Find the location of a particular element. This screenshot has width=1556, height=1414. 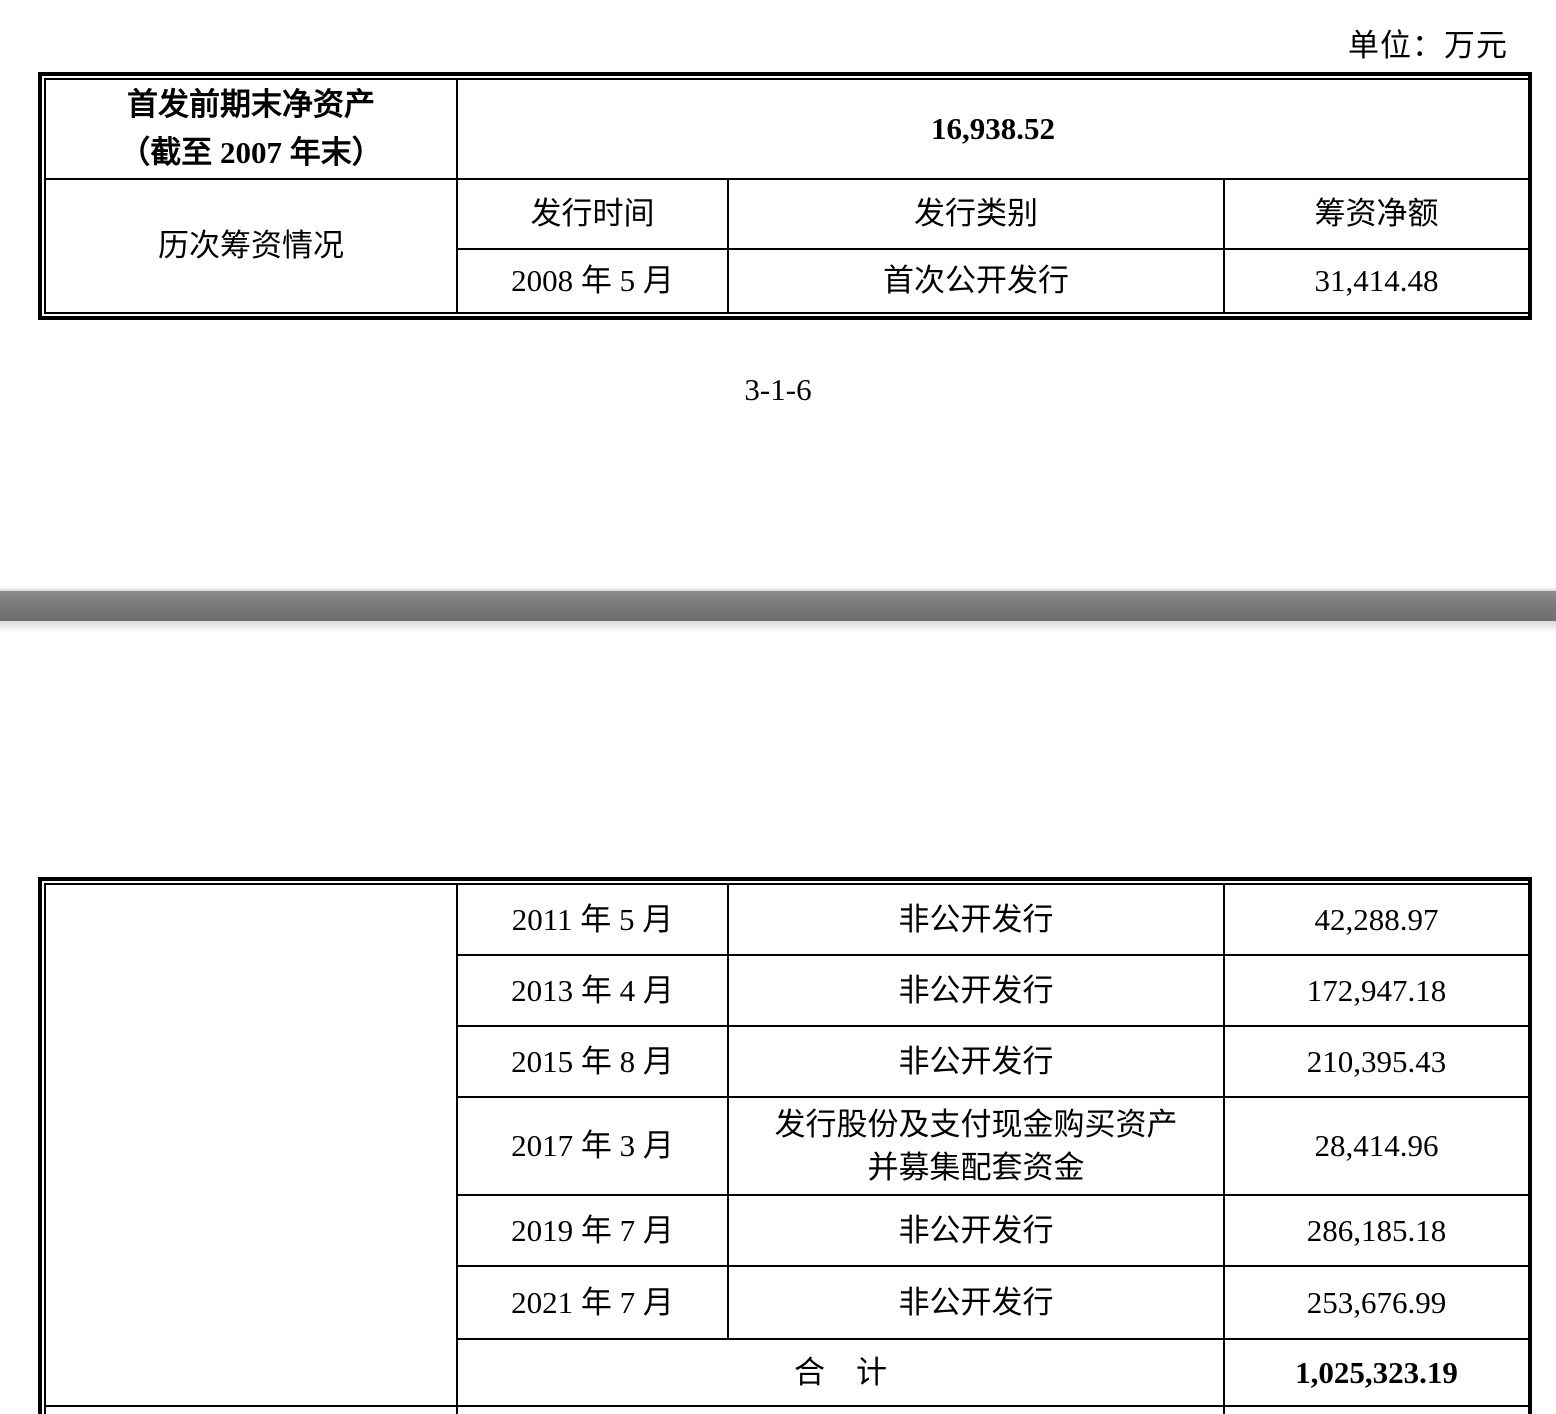

financing-history-label-cell: 历次筹资情况 is located at coordinates (251, 246).